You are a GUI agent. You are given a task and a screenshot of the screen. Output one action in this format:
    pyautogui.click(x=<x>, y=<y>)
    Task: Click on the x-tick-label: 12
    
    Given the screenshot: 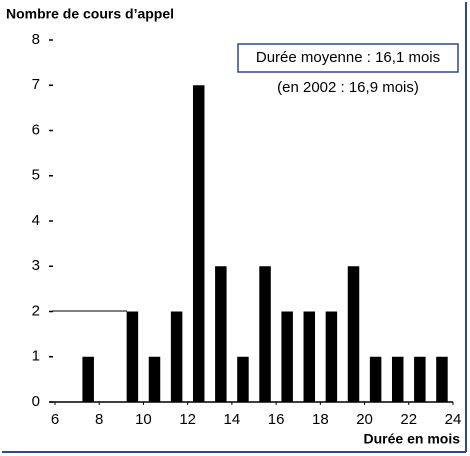 What is the action you would take?
    pyautogui.click(x=187, y=419)
    